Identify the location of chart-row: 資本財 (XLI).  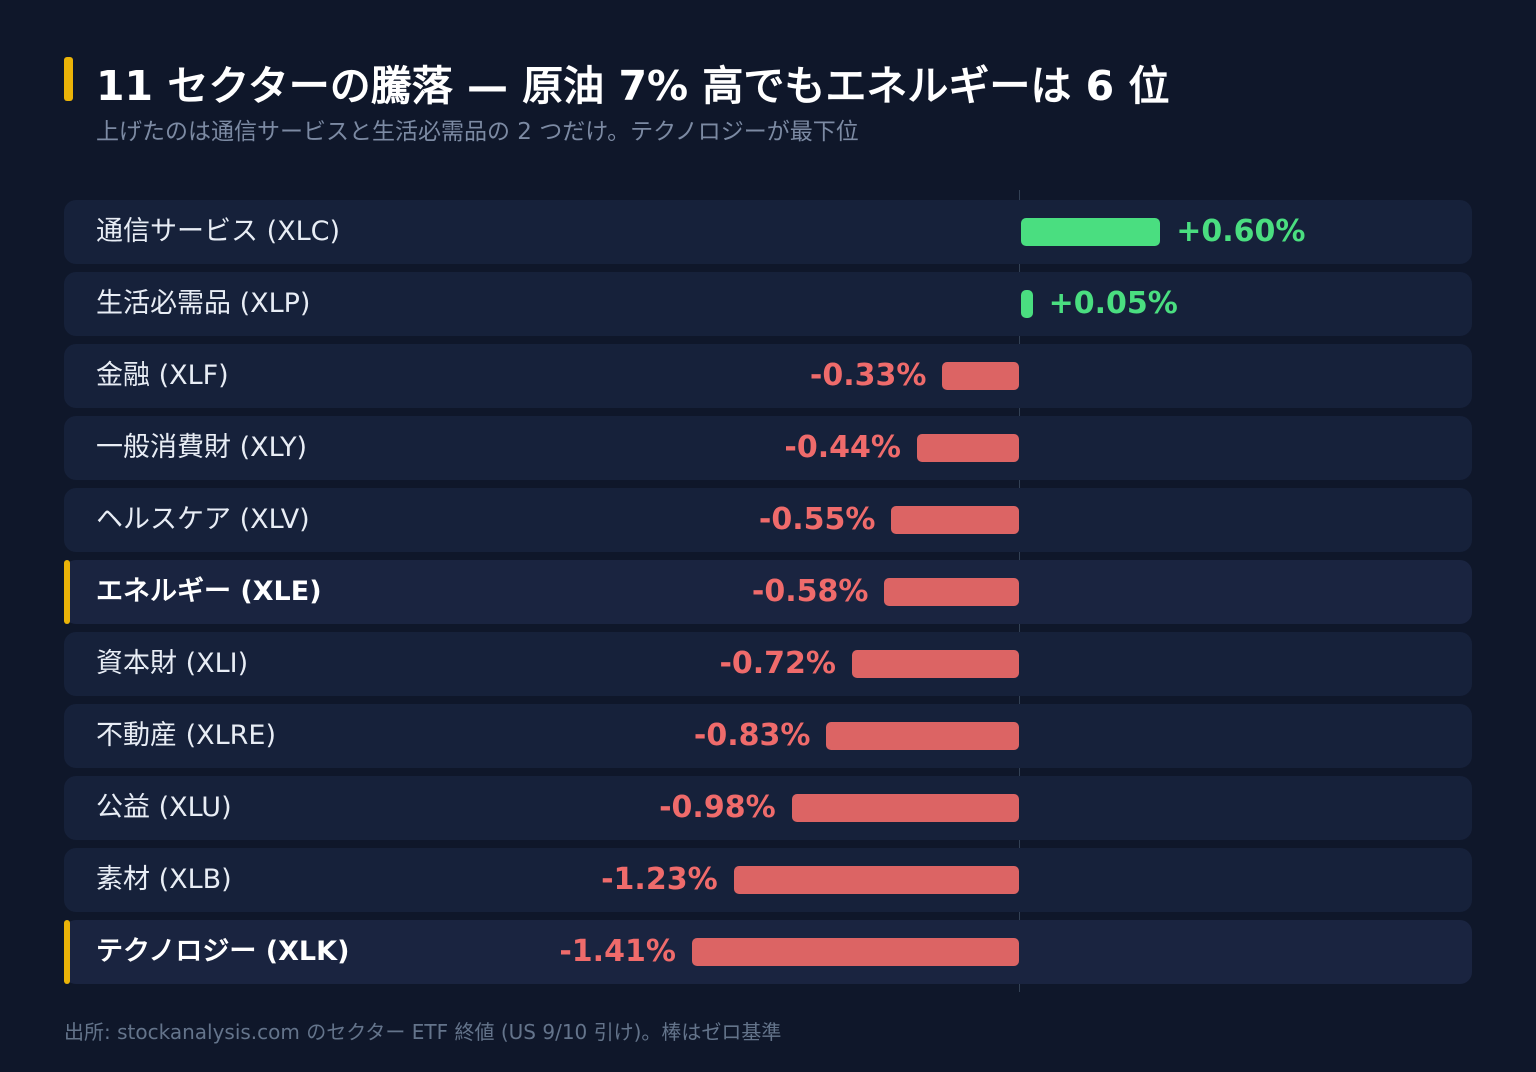
(768, 664).